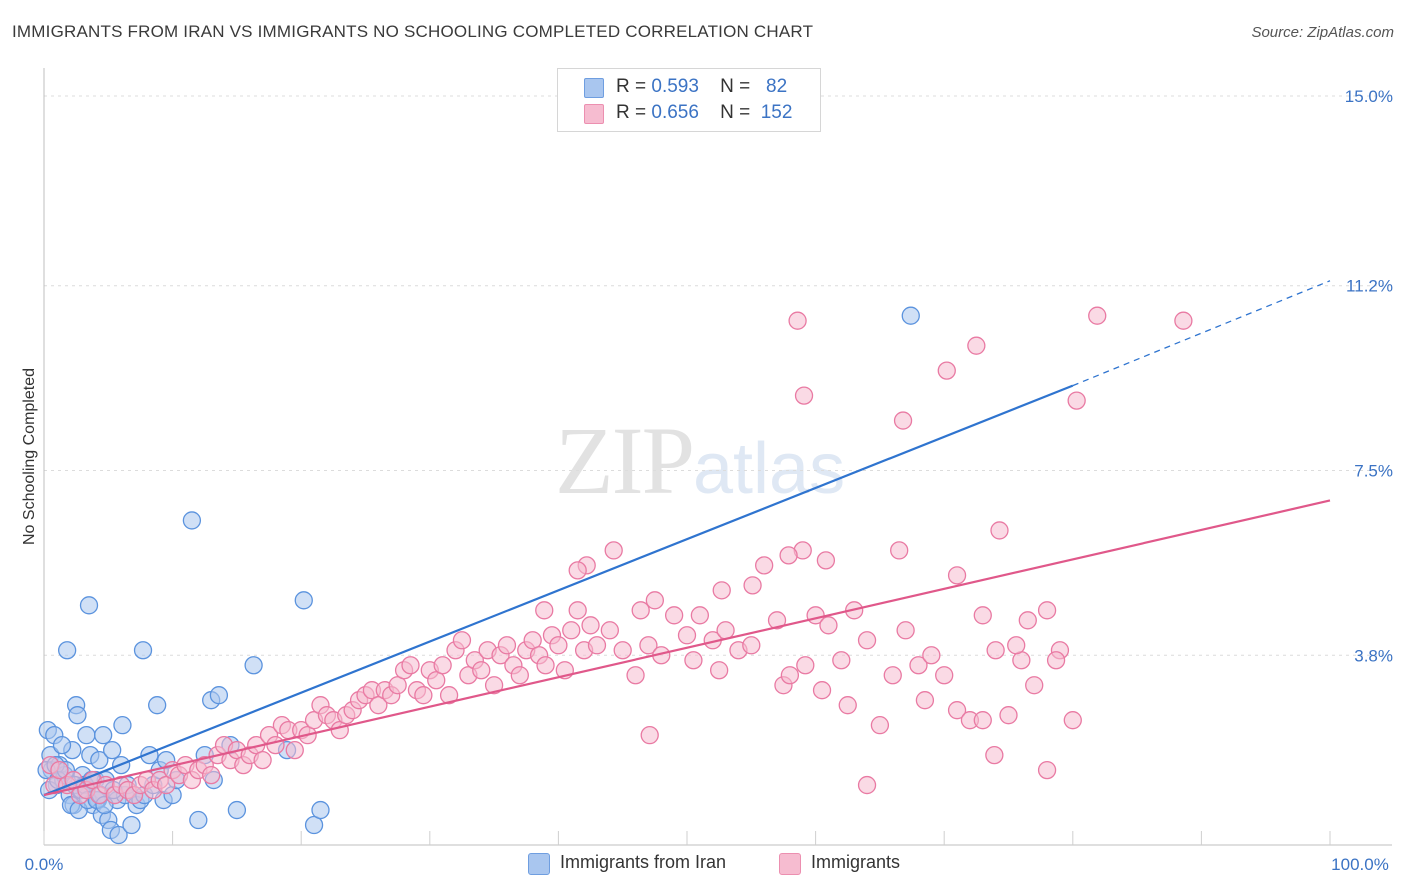 This screenshot has height=892, width=1406. I want to click on source-label: Source: ZipAtlas.com, so click(1322, 32).